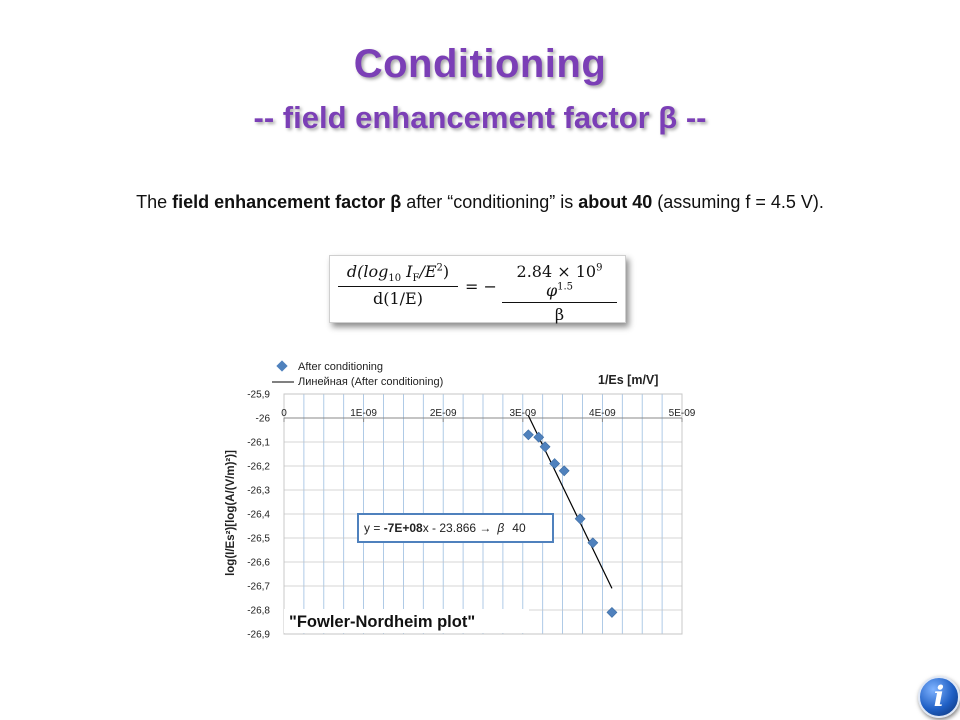 Image resolution: width=960 pixels, height=720 pixels. Describe the element at coordinates (398, 297) in the screenshot. I see `formula-lhs-denominator: d(1/E)` at that location.